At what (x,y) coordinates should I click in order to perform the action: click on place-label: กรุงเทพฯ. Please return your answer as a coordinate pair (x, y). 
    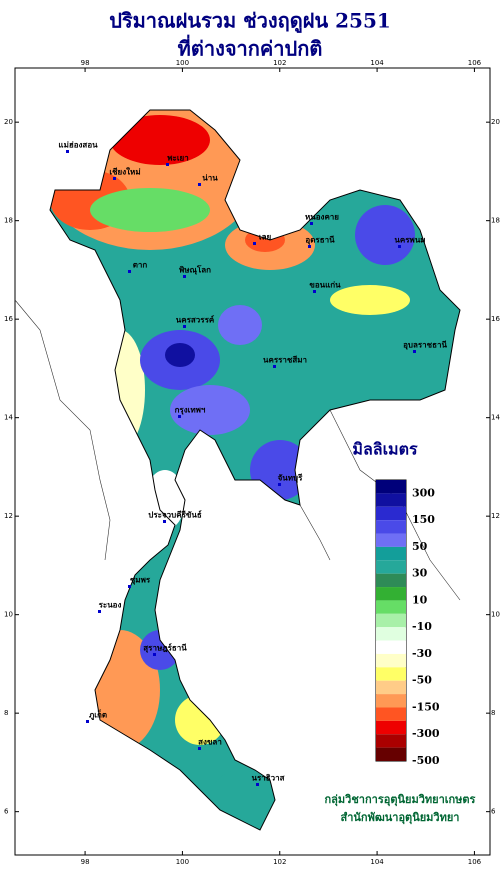
    Looking at the image, I should click on (190, 411).